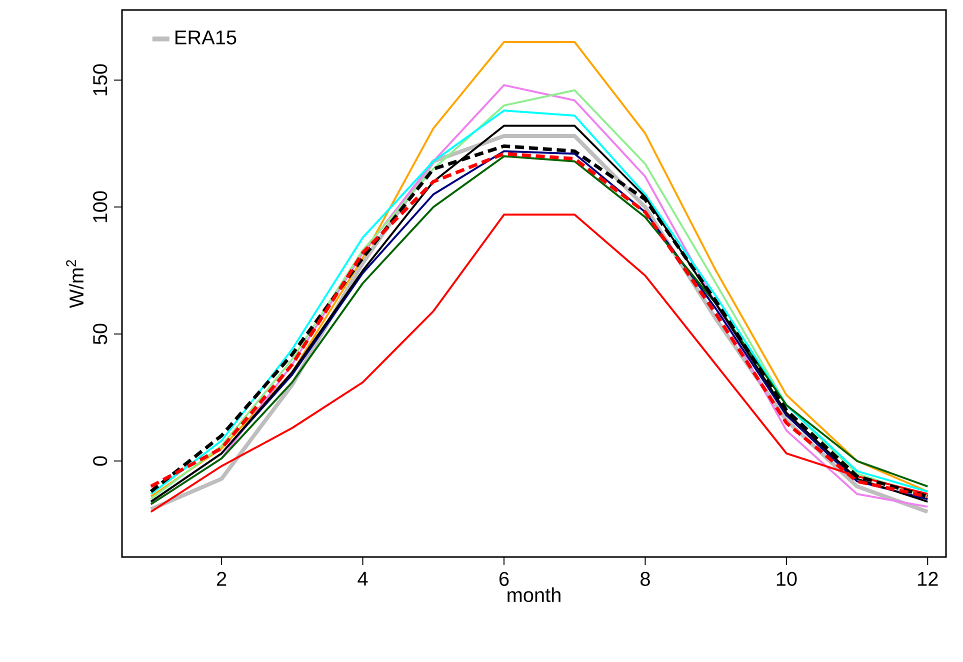 This screenshot has width=963, height=662. What do you see at coordinates (206, 37) in the screenshot?
I see `legend-label: ERA15` at bounding box center [206, 37].